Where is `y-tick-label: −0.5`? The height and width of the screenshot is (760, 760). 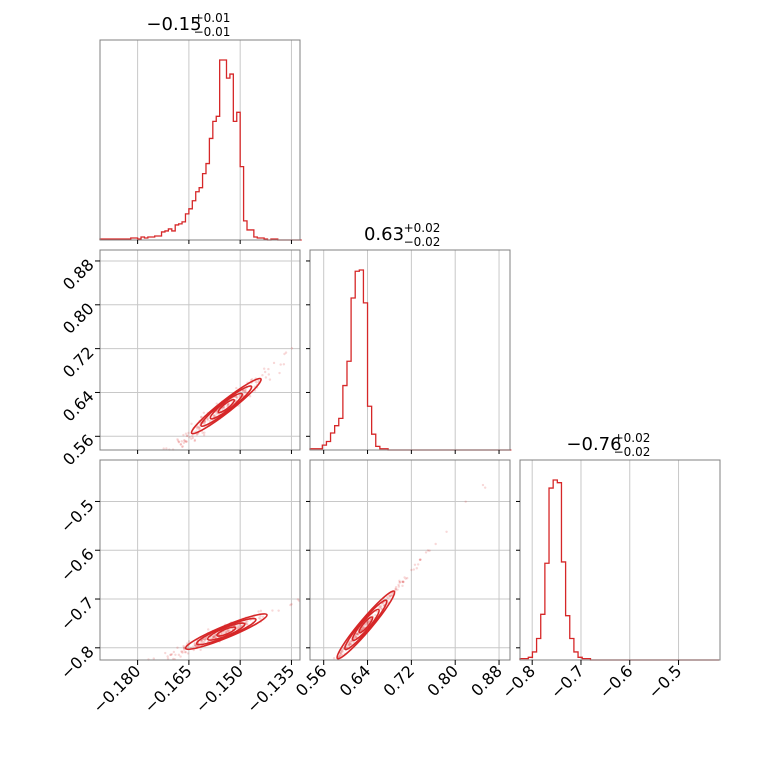
y-tick-label: −0.5 is located at coordinates (77, 516).